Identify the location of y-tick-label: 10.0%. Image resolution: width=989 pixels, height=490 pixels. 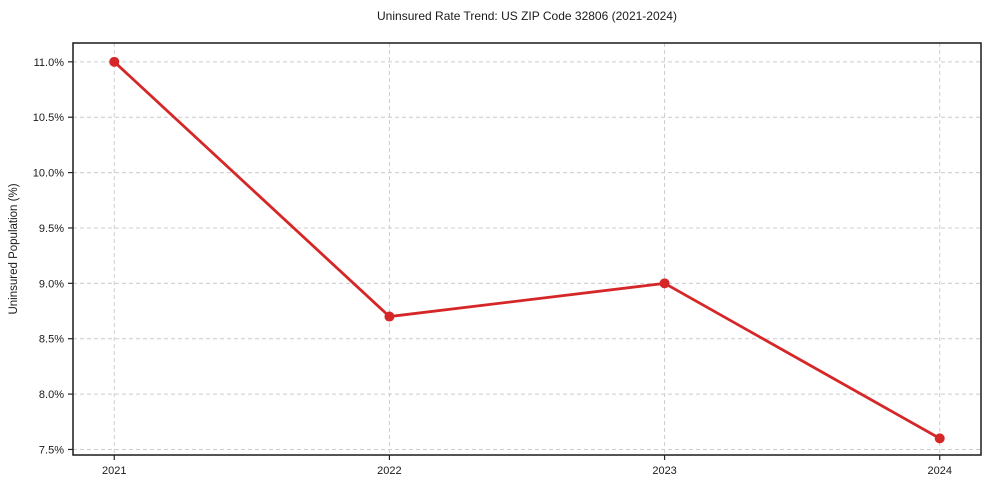
(48, 174).